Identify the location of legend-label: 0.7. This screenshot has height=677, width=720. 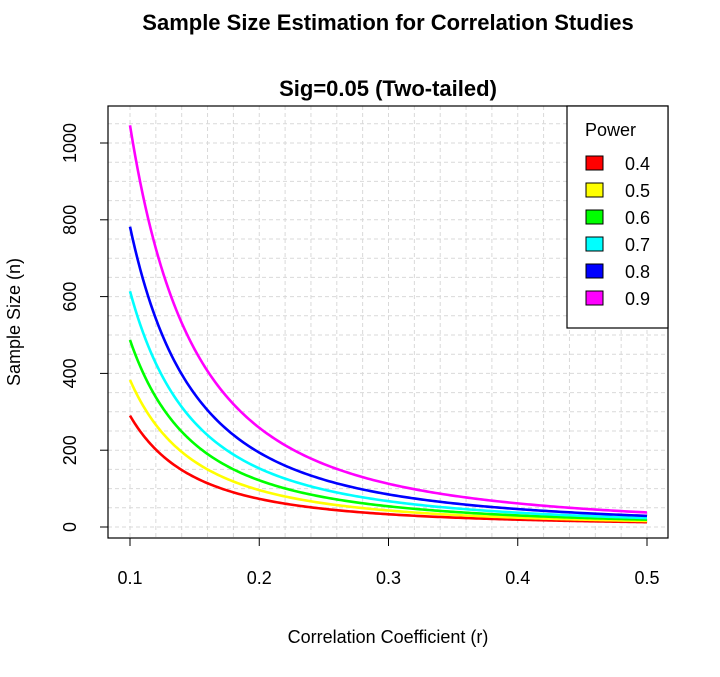
(637, 245).